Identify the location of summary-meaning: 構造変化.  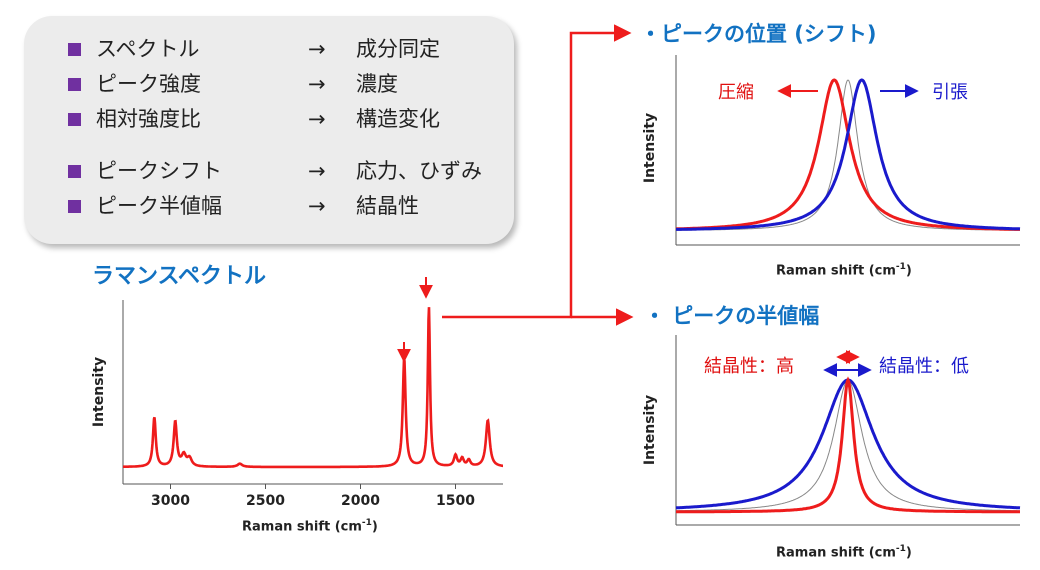
(398, 119).